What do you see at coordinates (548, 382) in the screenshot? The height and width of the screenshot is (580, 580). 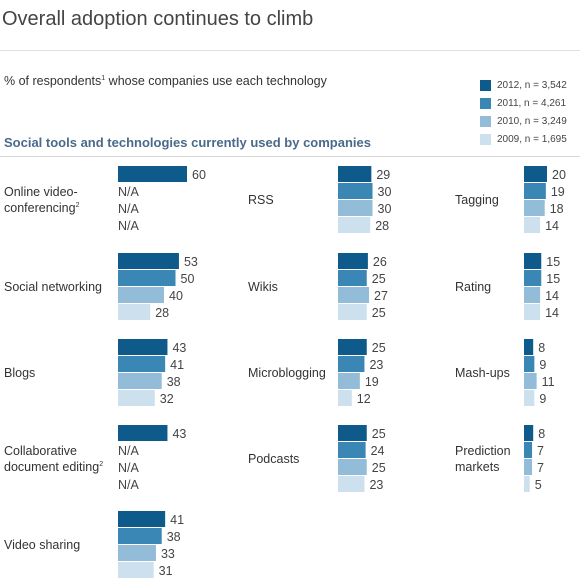 I see `data-label: 11` at bounding box center [548, 382].